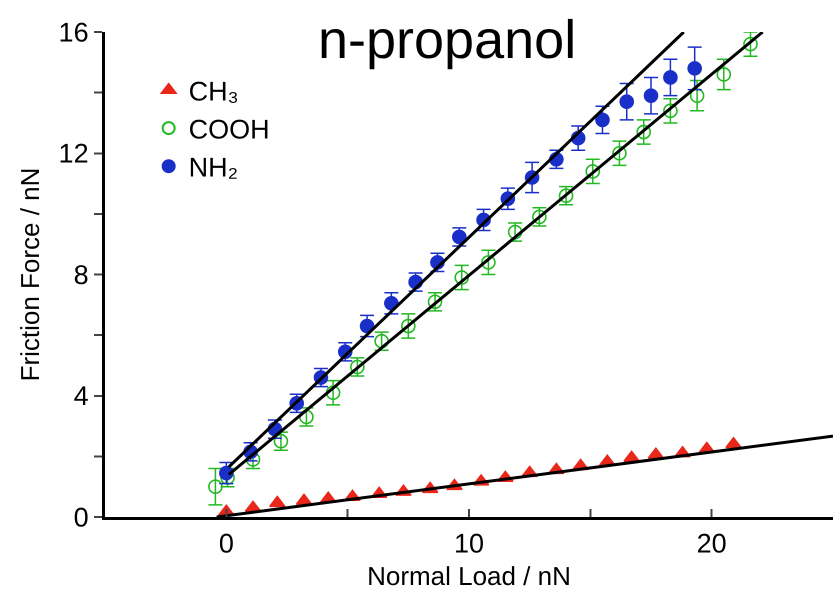 This screenshot has width=835, height=609. I want to click on chart-title: n-propanol, so click(447, 40).